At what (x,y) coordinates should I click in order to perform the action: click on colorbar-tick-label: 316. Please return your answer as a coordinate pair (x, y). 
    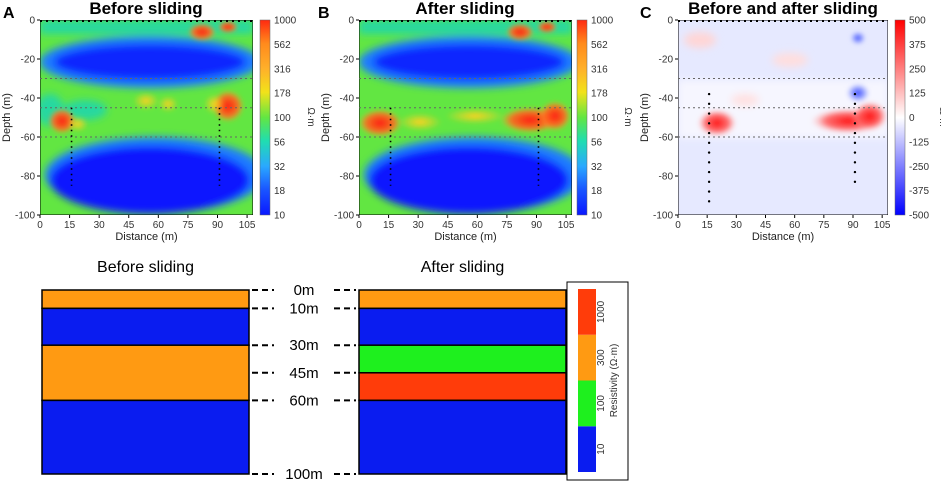
    Looking at the image, I should click on (599, 69).